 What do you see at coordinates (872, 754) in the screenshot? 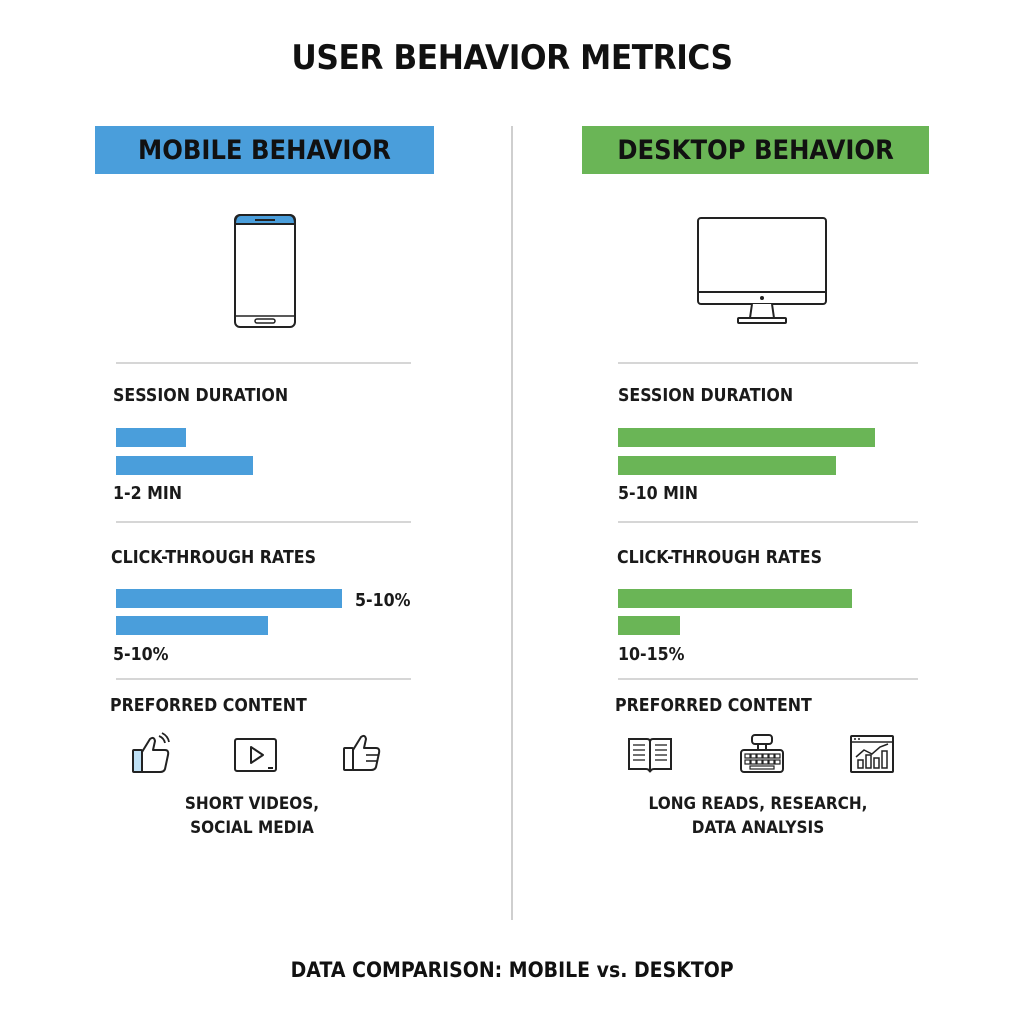
I see `analytics-chart-icon` at bounding box center [872, 754].